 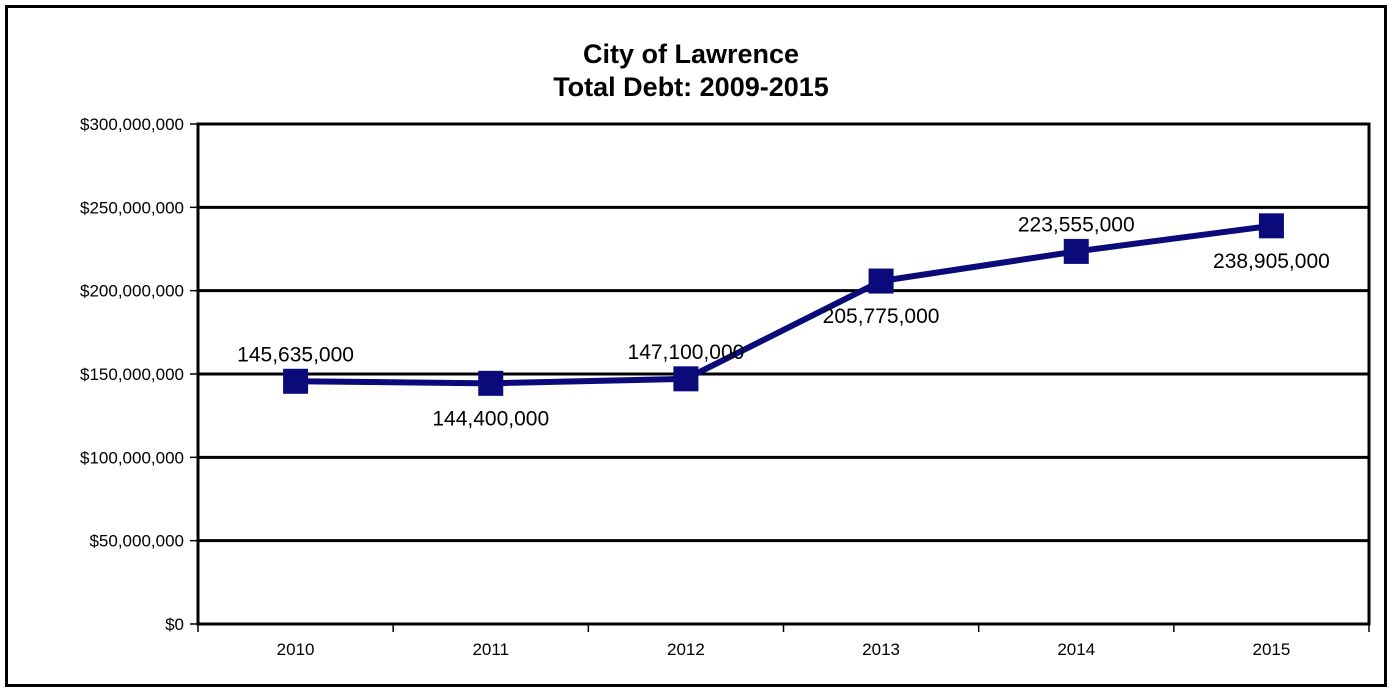 What do you see at coordinates (691, 71) in the screenshot?
I see `chart-title: City of Lawrence Total Debt: 2009-2015` at bounding box center [691, 71].